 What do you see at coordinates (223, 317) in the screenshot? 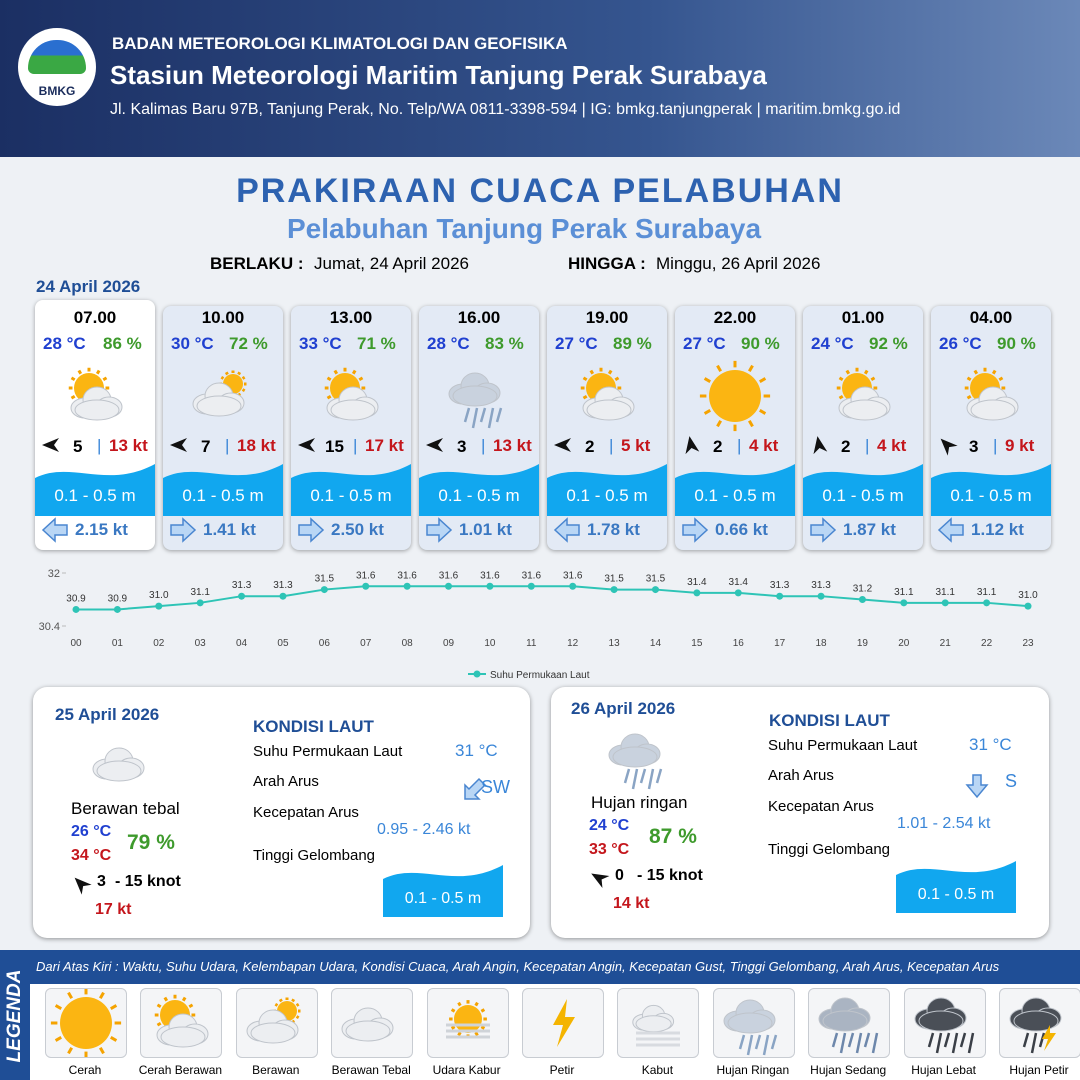
I see `time: 10.00` at bounding box center [223, 317].